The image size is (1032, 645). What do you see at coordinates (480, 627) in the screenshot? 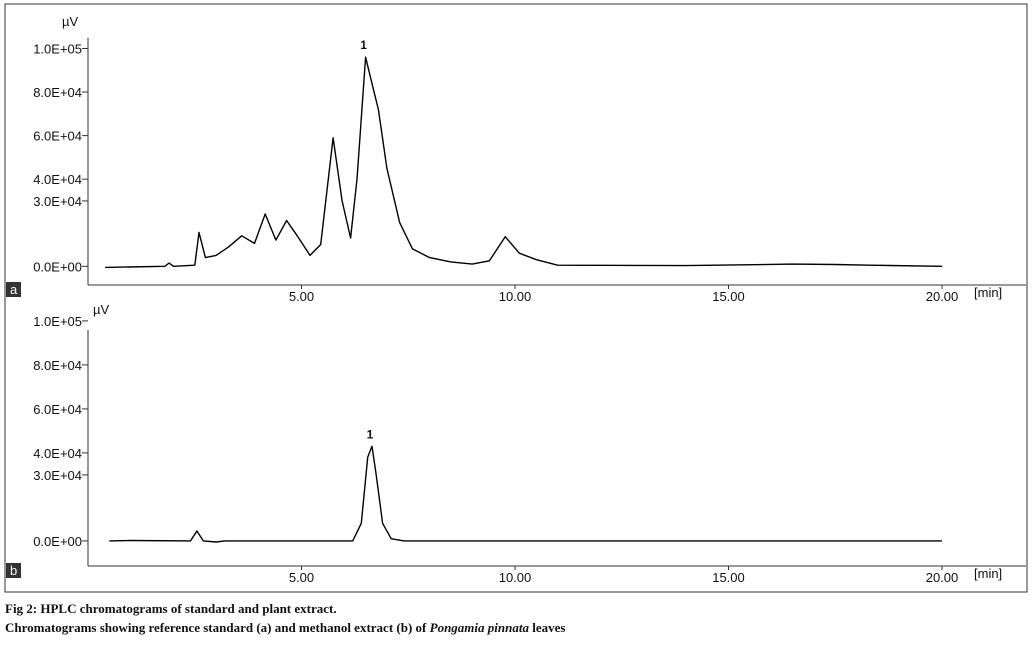
I see `caption-species: Pongamia pinnata` at bounding box center [480, 627].